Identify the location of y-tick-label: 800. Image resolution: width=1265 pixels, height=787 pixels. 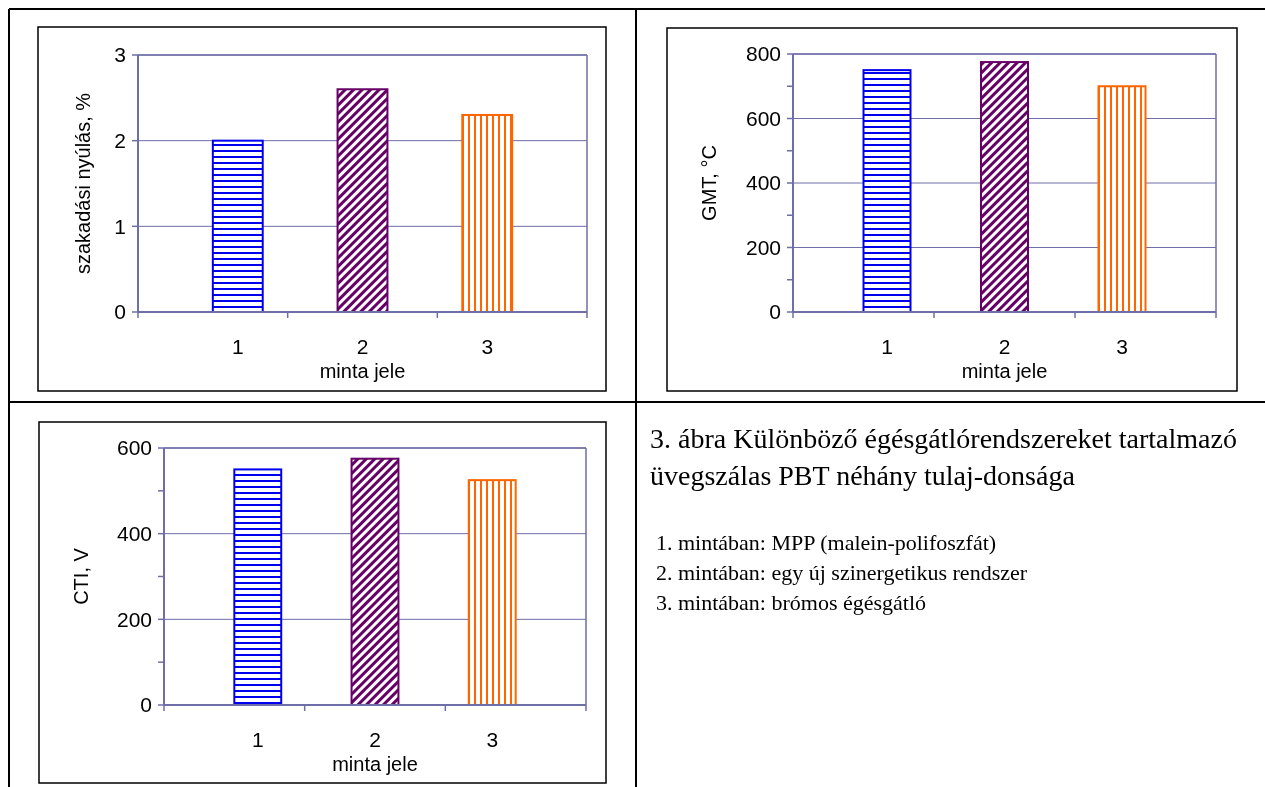
(763, 54).